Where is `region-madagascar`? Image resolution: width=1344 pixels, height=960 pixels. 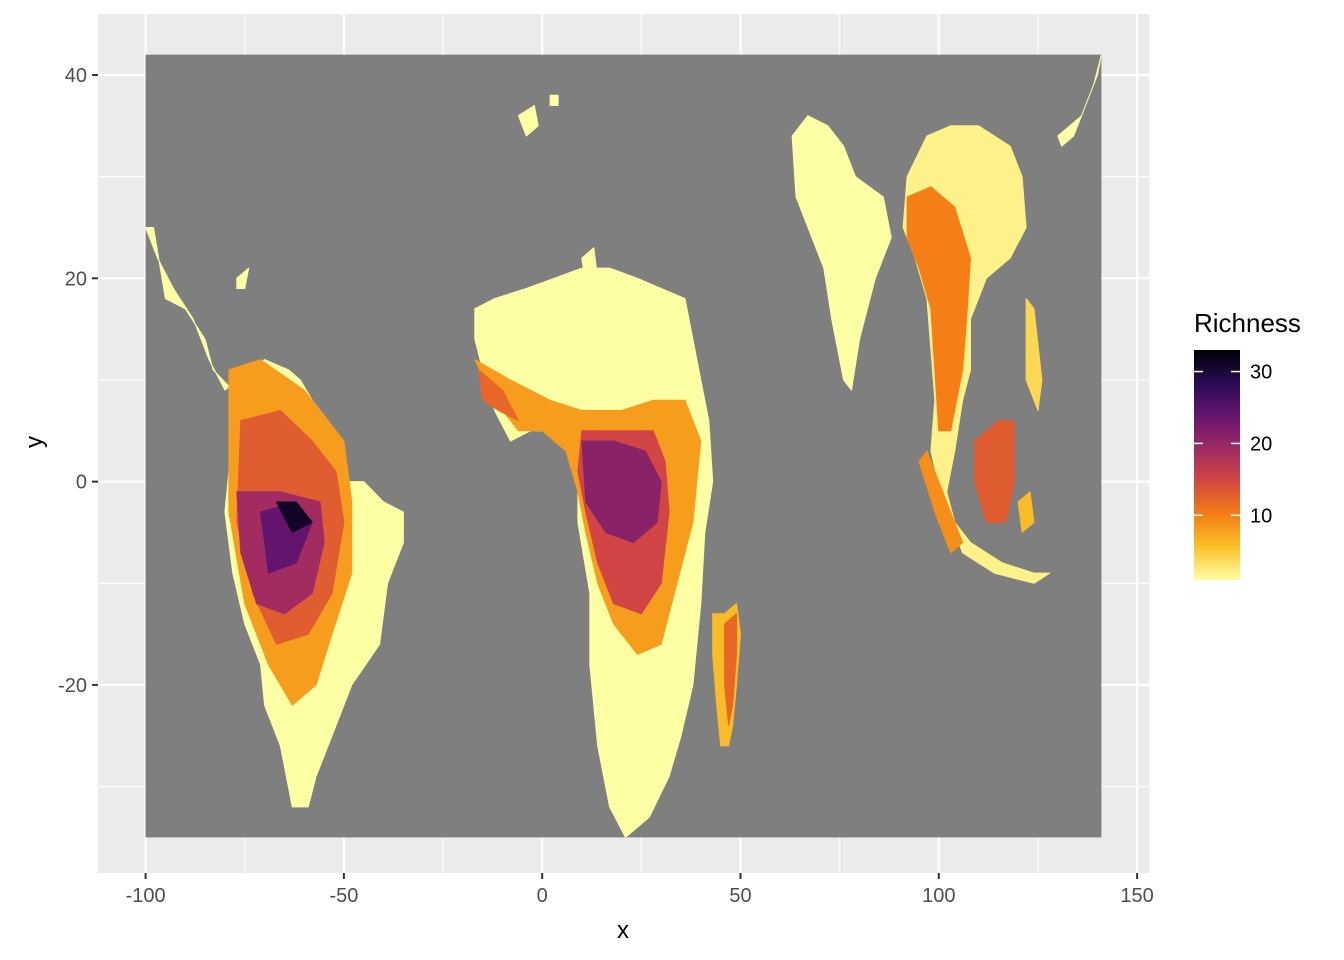 region-madagascar is located at coordinates (726, 675).